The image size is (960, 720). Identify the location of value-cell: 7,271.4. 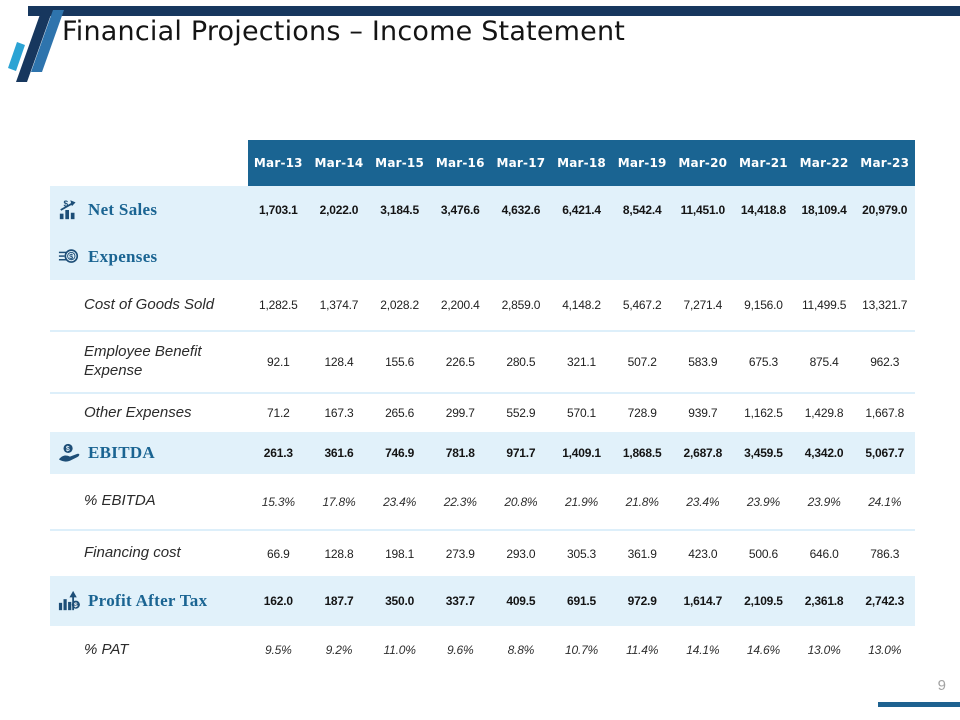
(703, 305).